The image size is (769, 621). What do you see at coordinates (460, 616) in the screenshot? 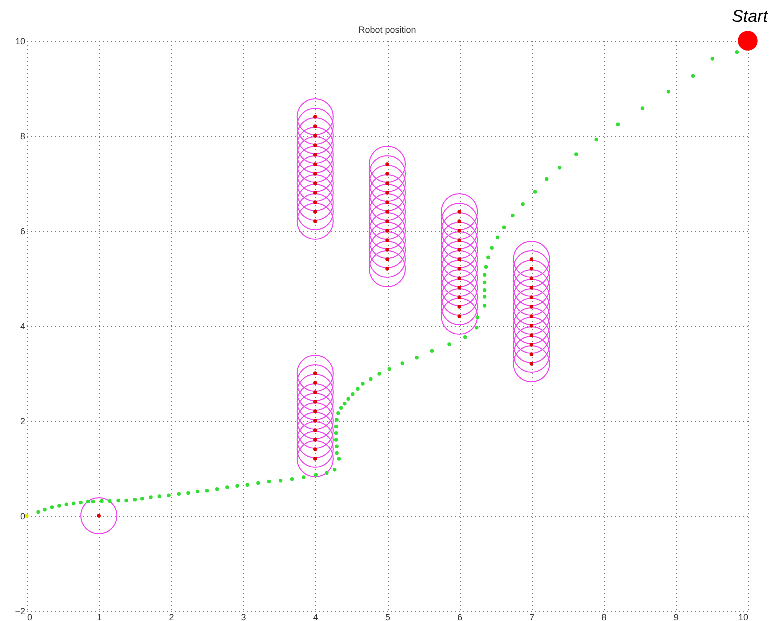
I see `x-tick-label: 6` at bounding box center [460, 616].